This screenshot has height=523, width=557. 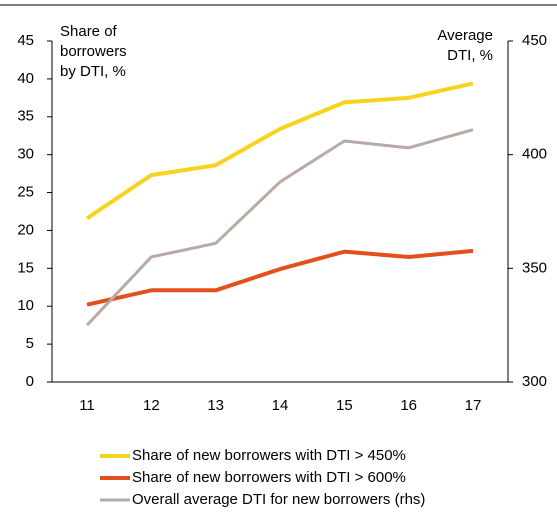 What do you see at coordinates (93, 71) in the screenshot?
I see `y-axis-label: by DTI, %` at bounding box center [93, 71].